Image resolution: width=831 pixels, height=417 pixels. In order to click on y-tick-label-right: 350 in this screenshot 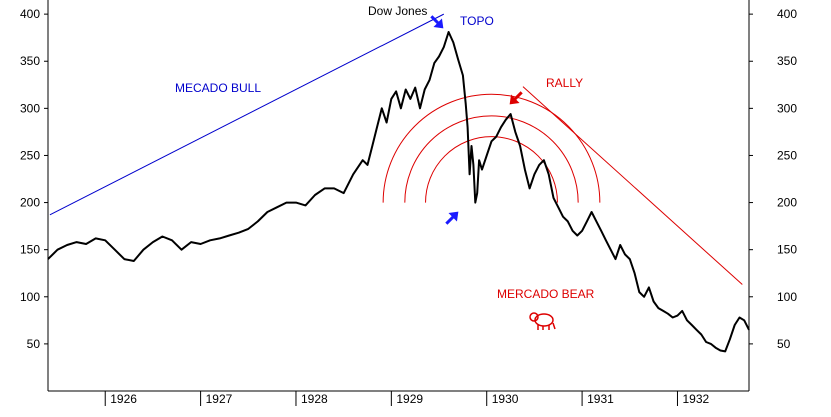, I will do `click(787, 61)`.